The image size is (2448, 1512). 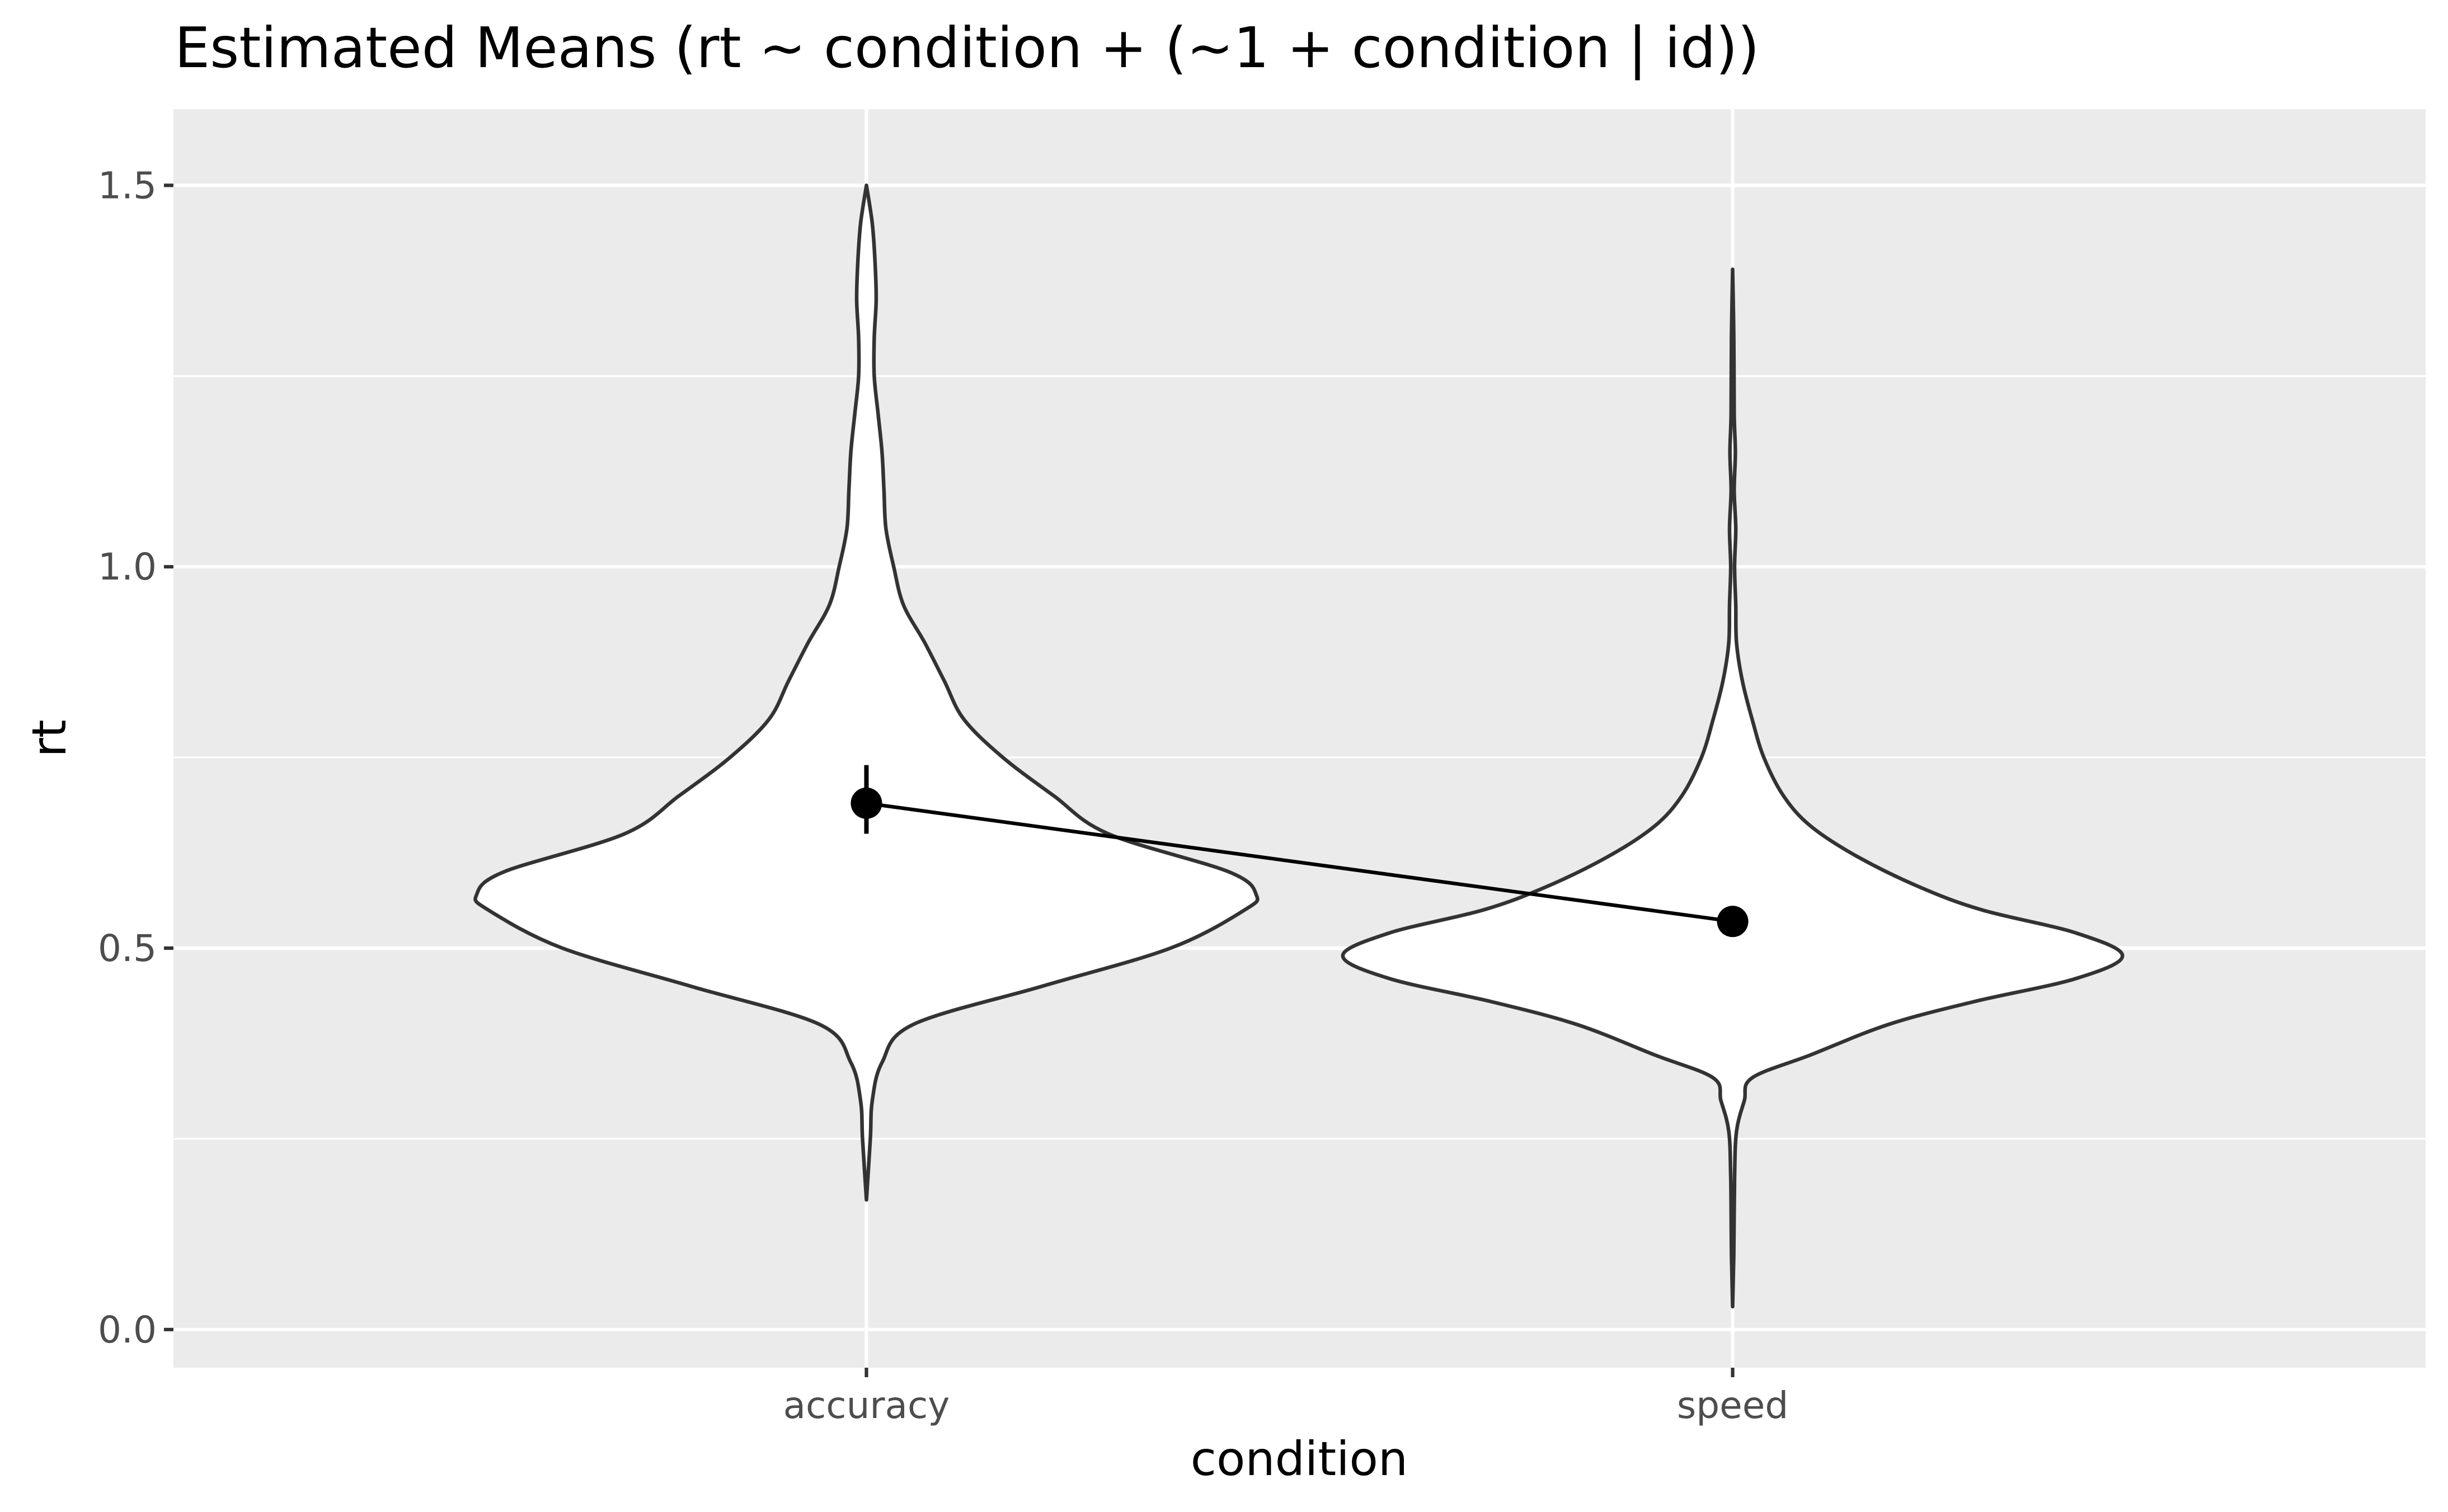 I want to click on x-axis-title: condition, so click(x=1299, y=1459).